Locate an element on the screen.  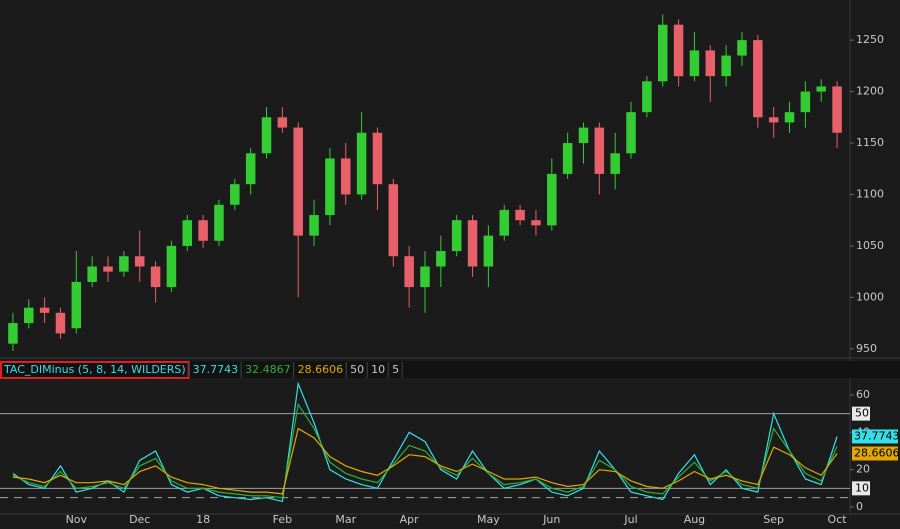
y-tick-label: 20 is located at coordinates (863, 469).